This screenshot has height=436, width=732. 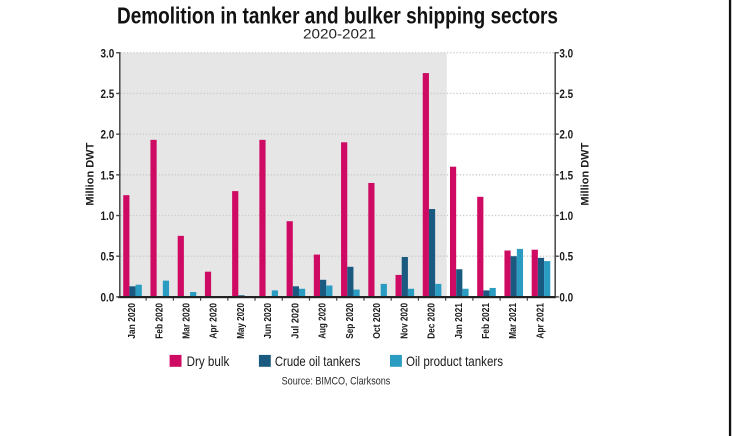 What do you see at coordinates (454, 361) in the screenshot?
I see `svg-text: Oil product tankers` at bounding box center [454, 361].